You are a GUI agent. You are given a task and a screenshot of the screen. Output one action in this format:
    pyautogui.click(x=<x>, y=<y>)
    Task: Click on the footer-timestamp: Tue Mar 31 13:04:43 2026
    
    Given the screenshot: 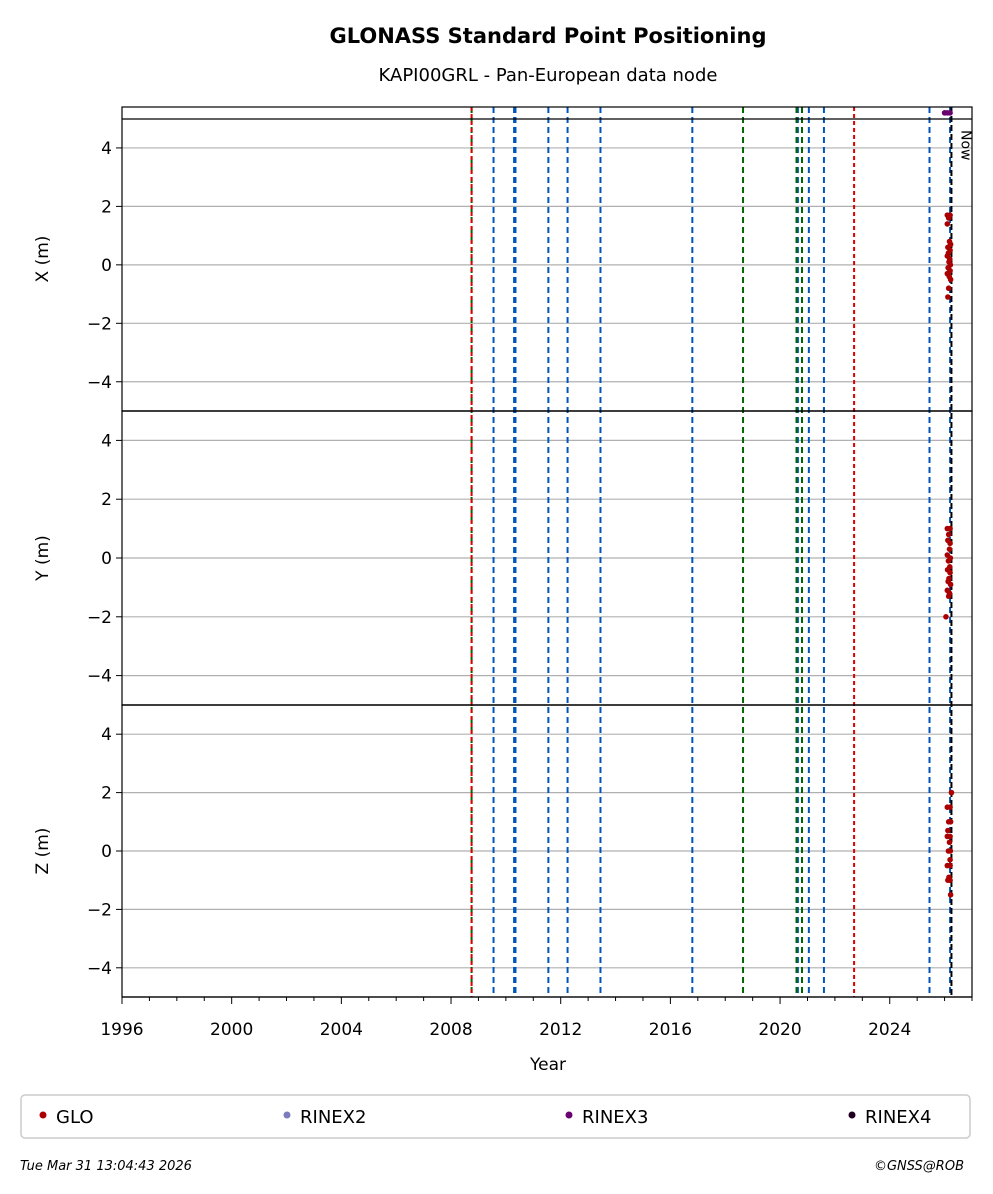 What is the action you would take?
    pyautogui.click(x=106, y=1166)
    